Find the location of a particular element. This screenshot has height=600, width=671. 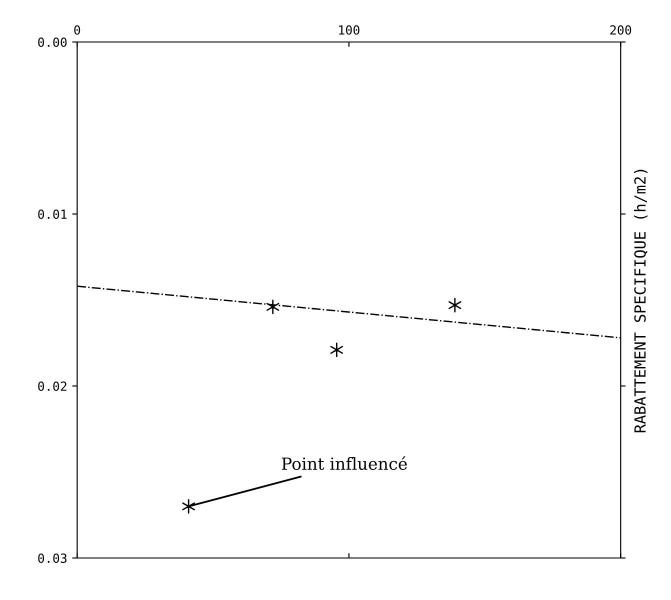

y-tick-label: 0.01 is located at coordinates (52, 214).